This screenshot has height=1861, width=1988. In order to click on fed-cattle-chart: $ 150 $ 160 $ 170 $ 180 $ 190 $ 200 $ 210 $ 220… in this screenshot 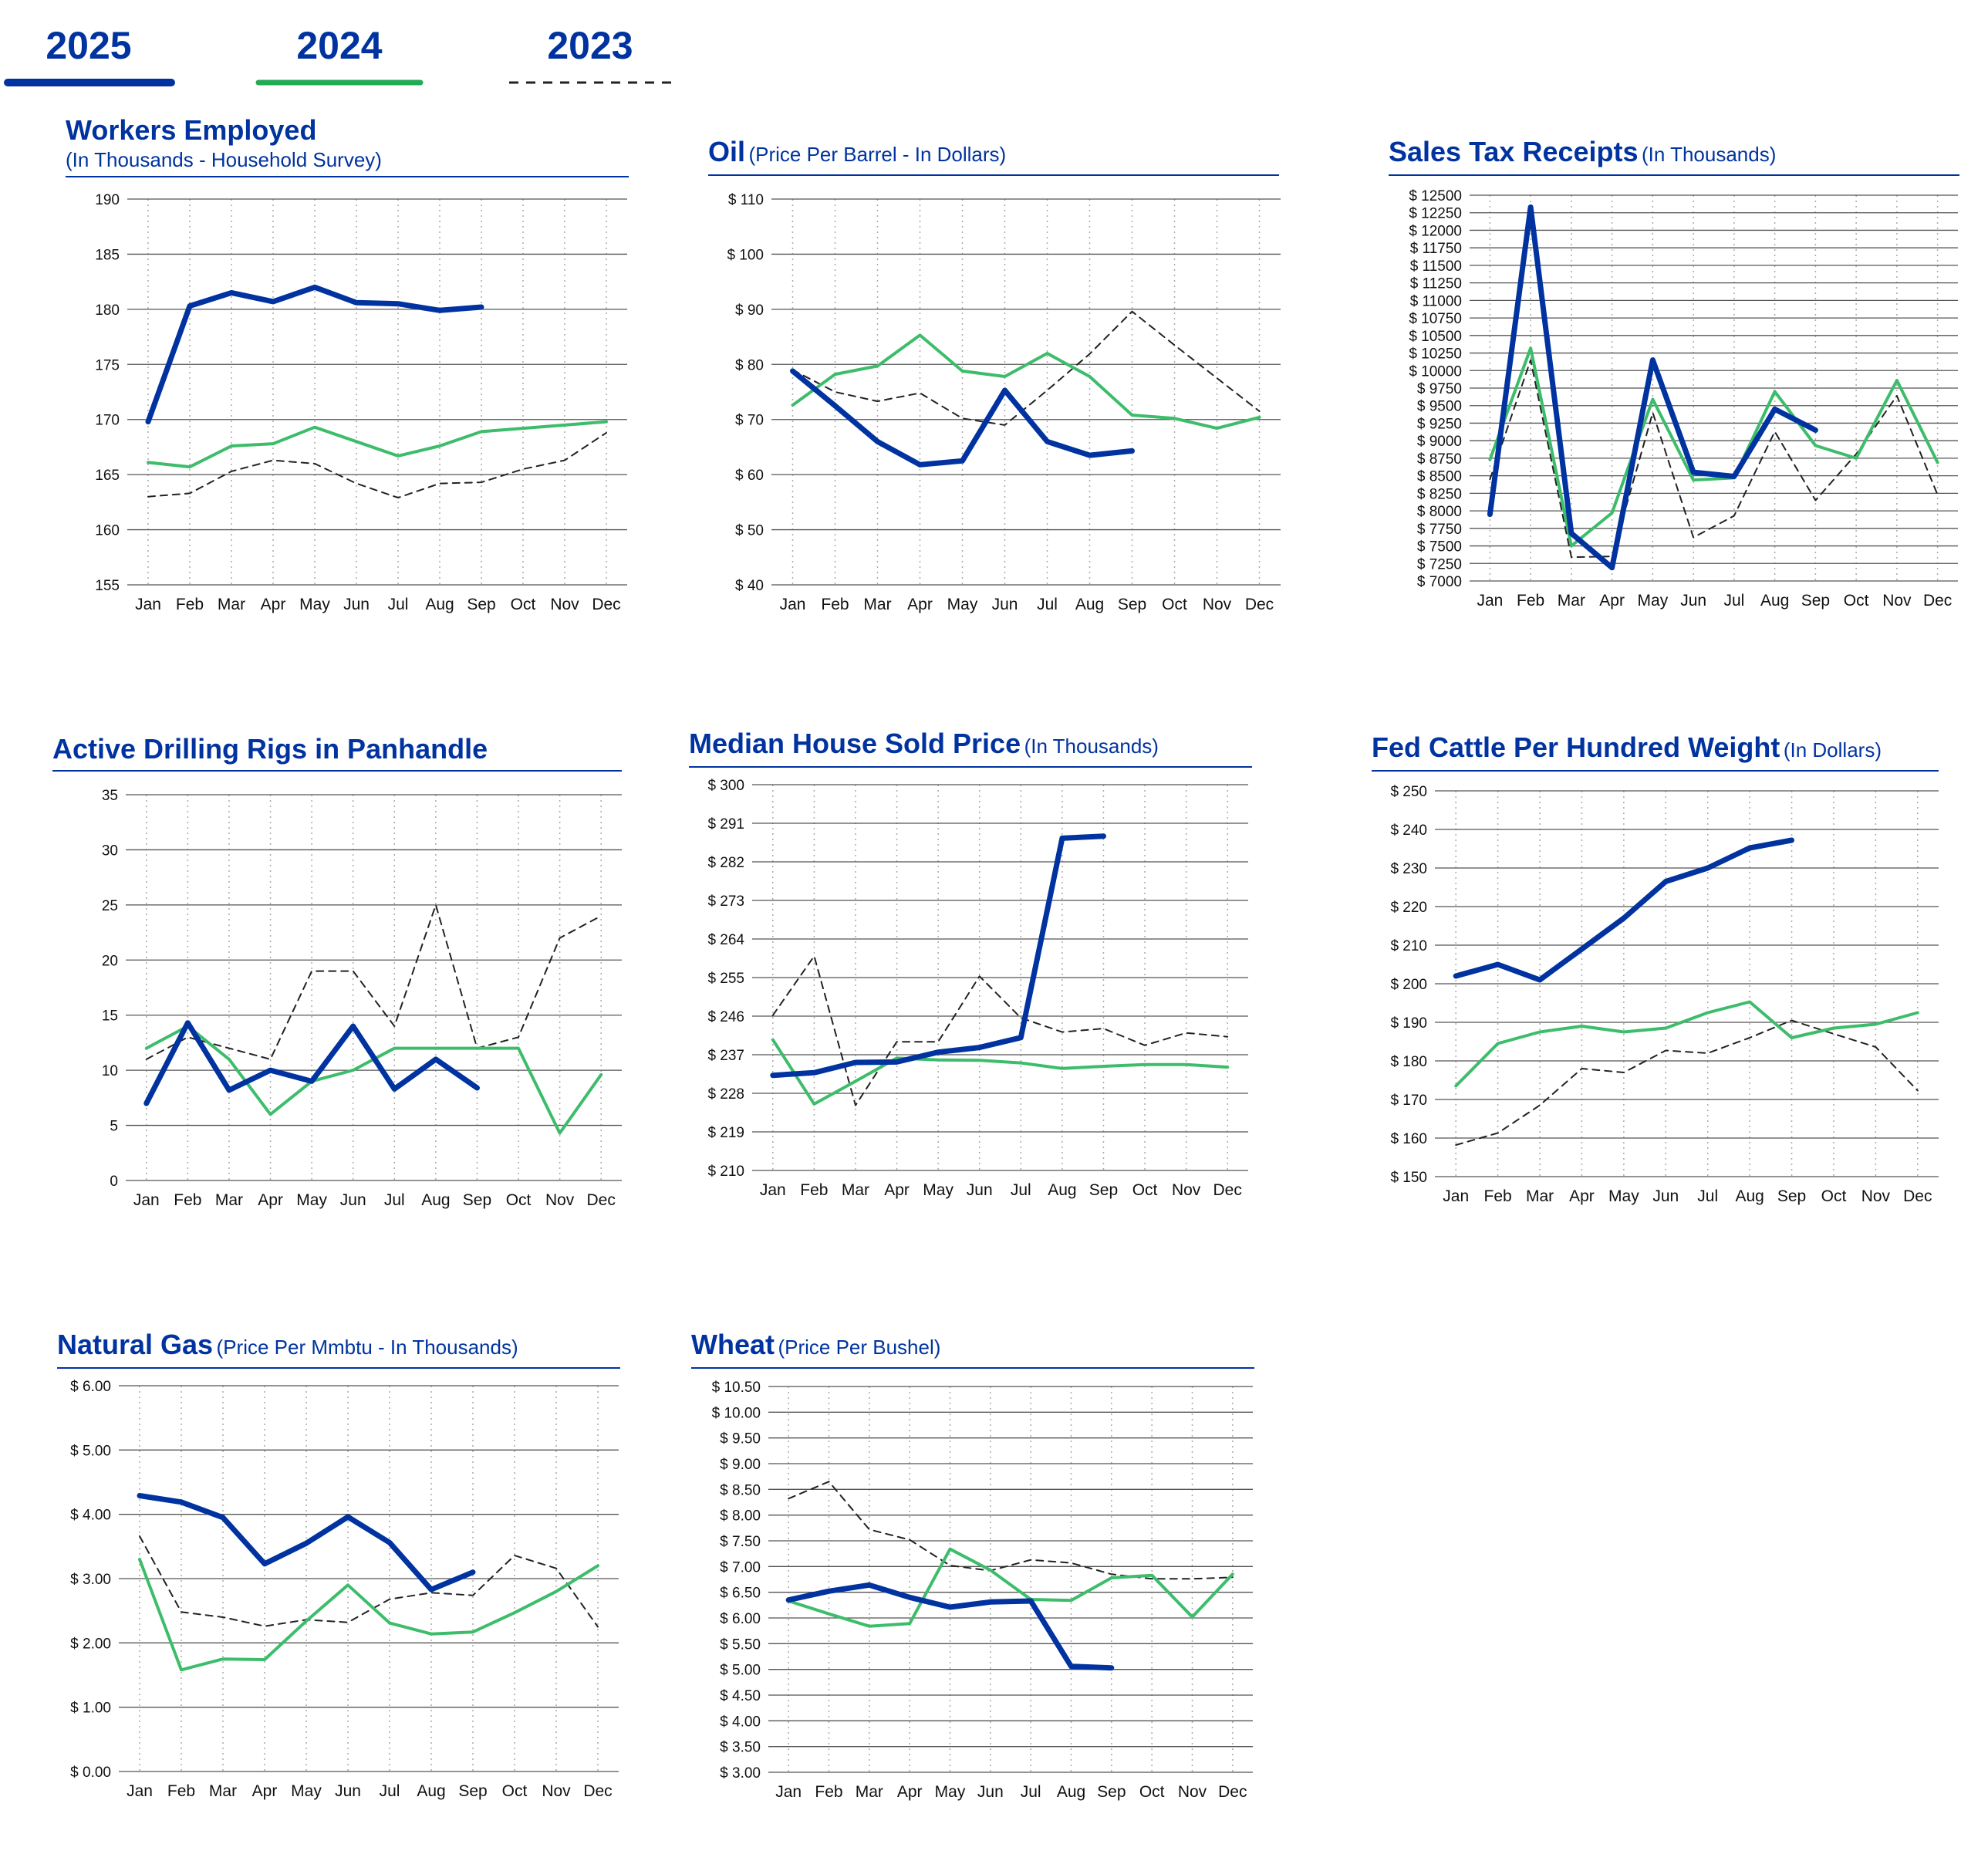, I will do `click(1664, 994)`.